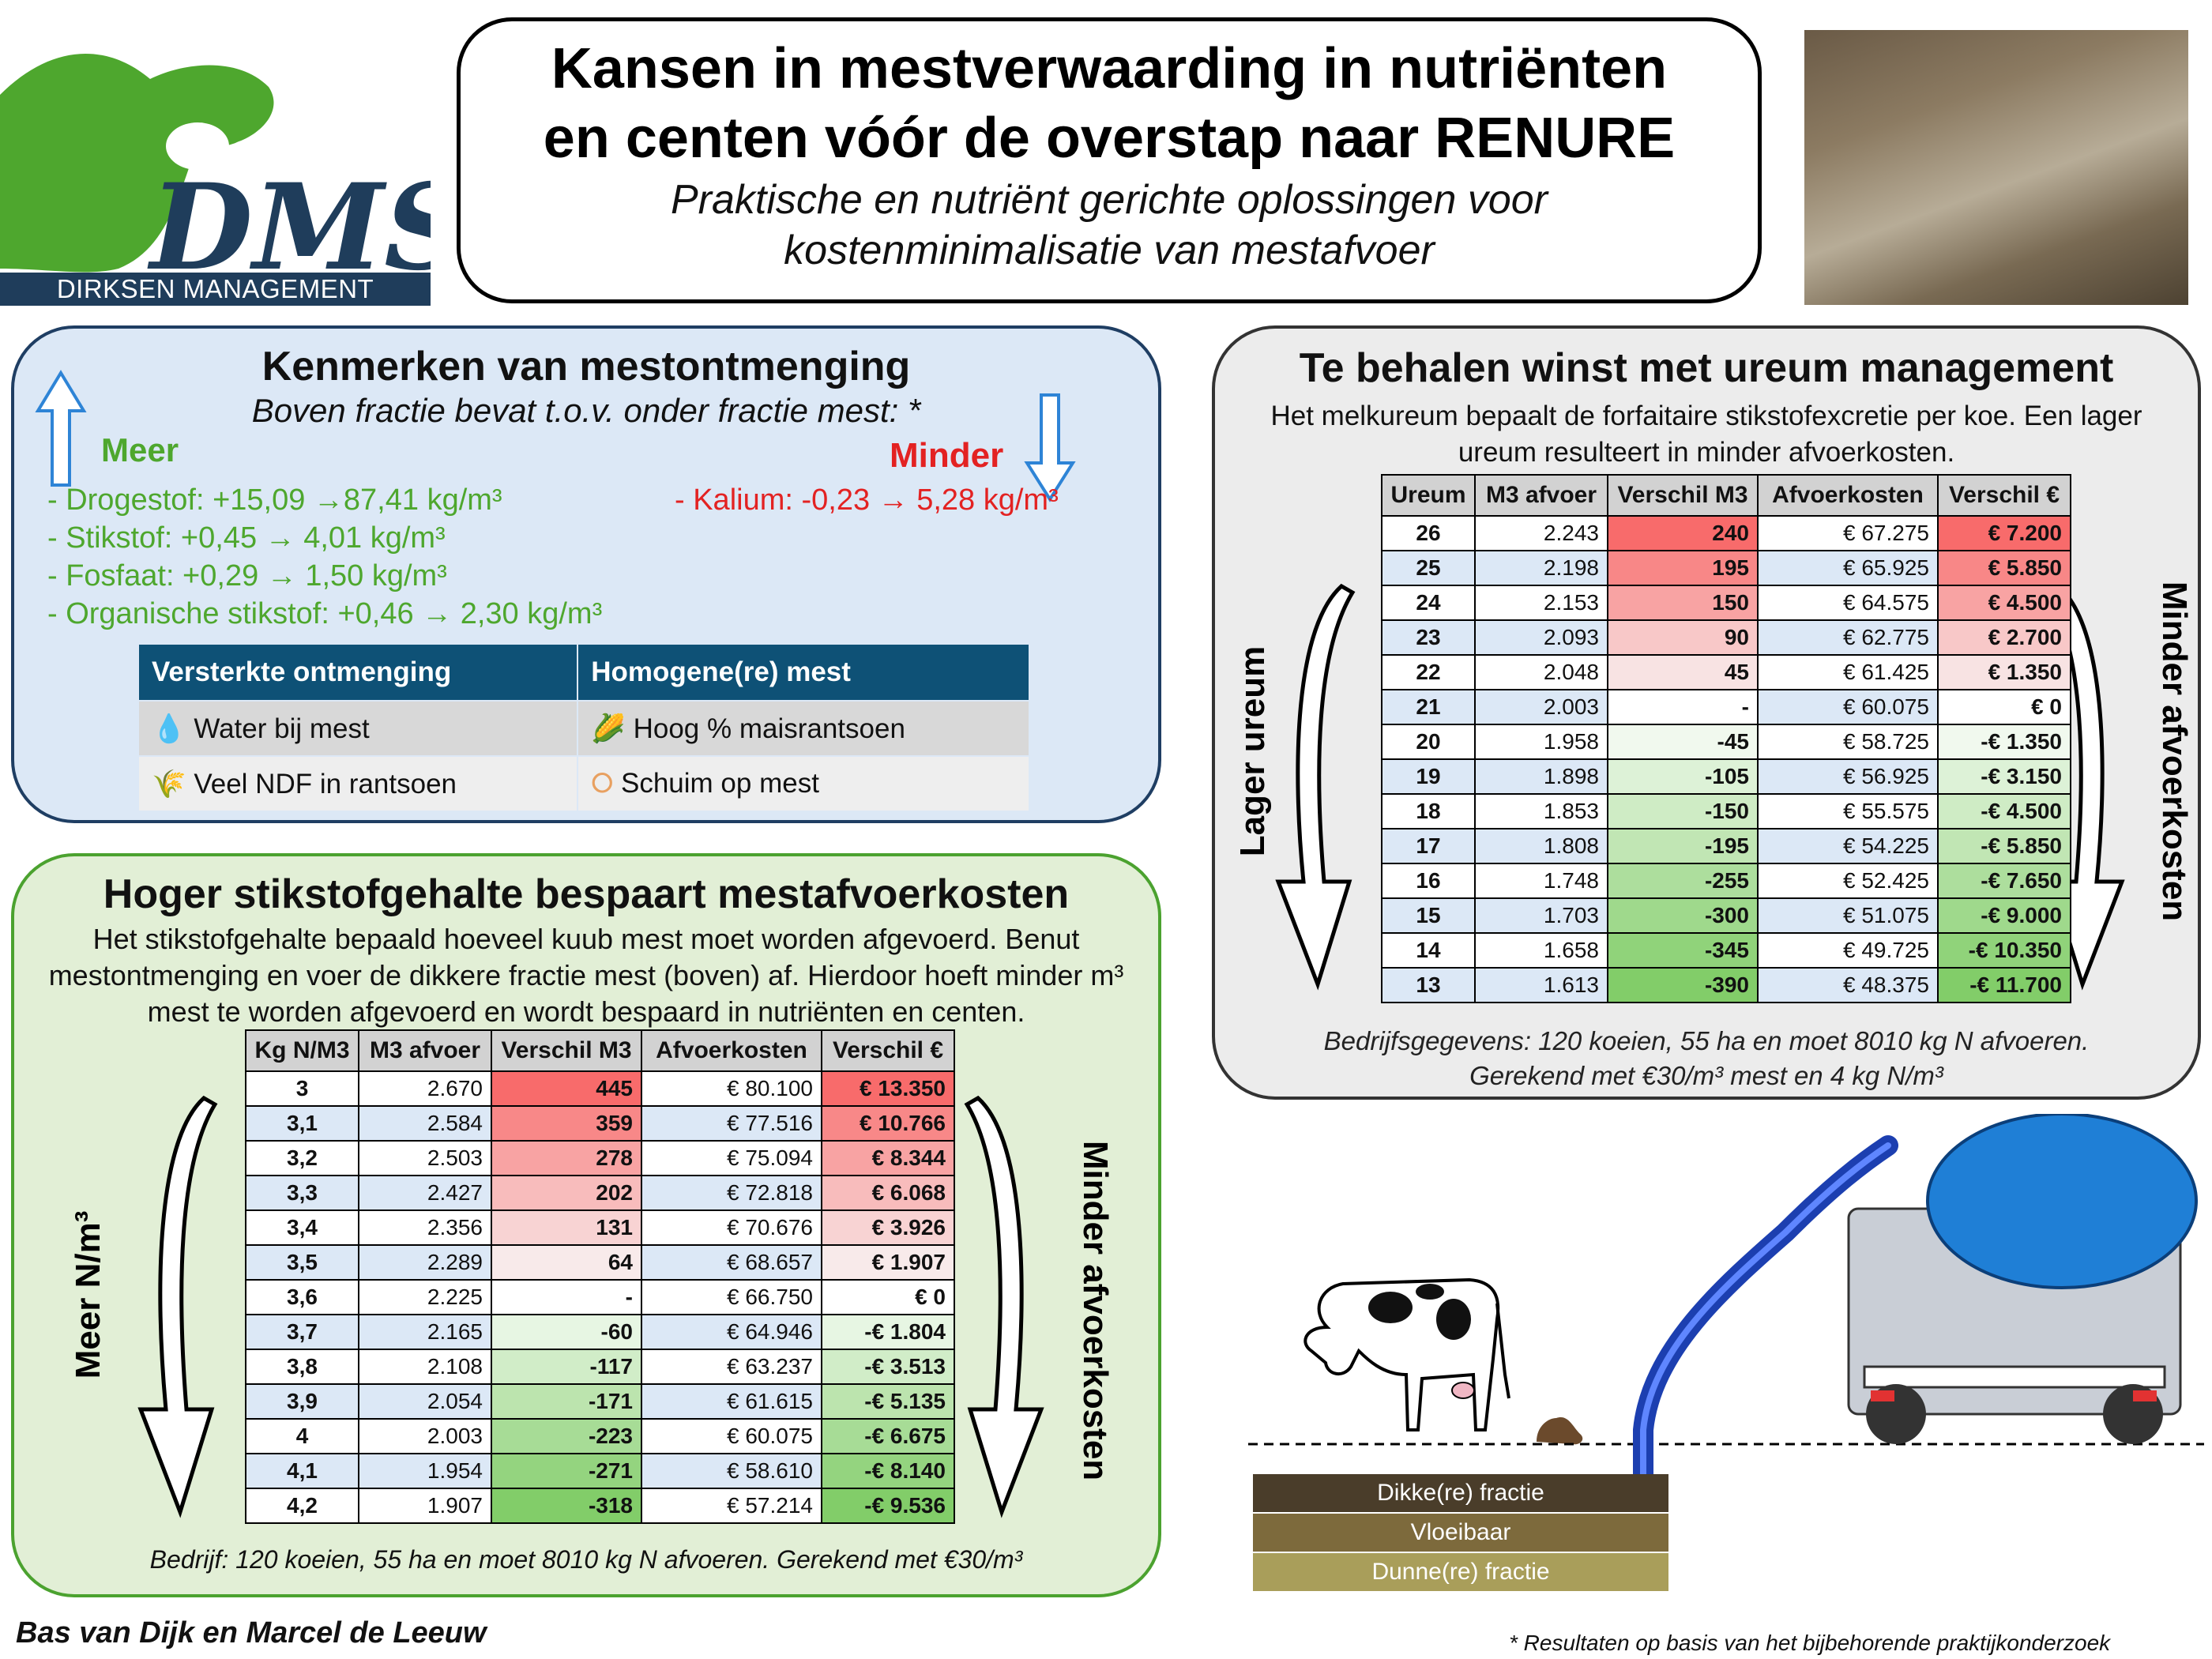 The image size is (2212, 1659). Describe the element at coordinates (1541, 742) in the screenshot. I see `table-cell: 1.958` at that location.